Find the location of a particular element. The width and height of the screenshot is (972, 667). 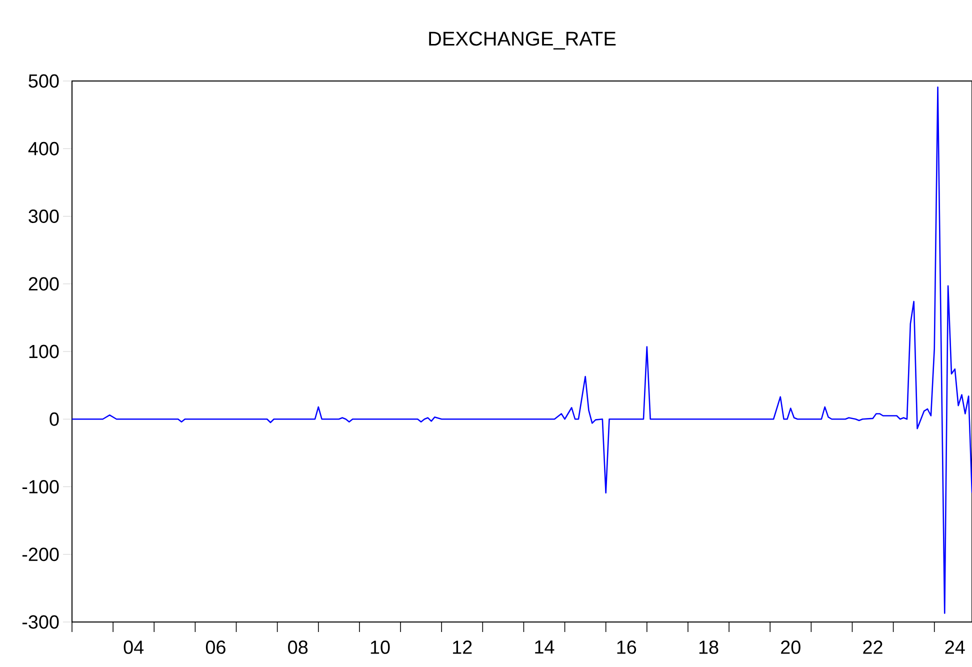

y-tick-label: -300 is located at coordinates (40, 622).